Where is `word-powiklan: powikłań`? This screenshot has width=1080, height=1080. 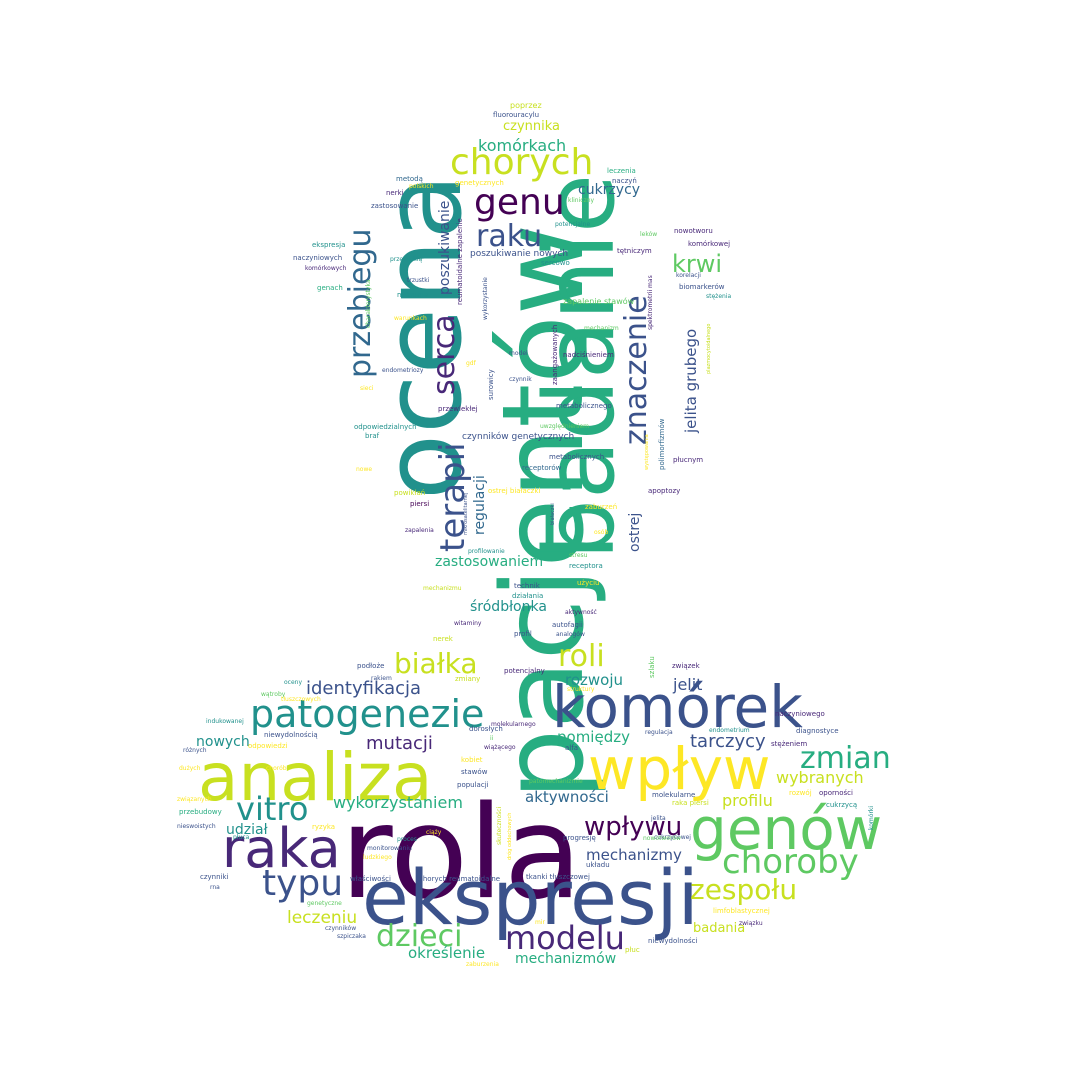
word-powiklan: powikłań is located at coordinates (410, 493).